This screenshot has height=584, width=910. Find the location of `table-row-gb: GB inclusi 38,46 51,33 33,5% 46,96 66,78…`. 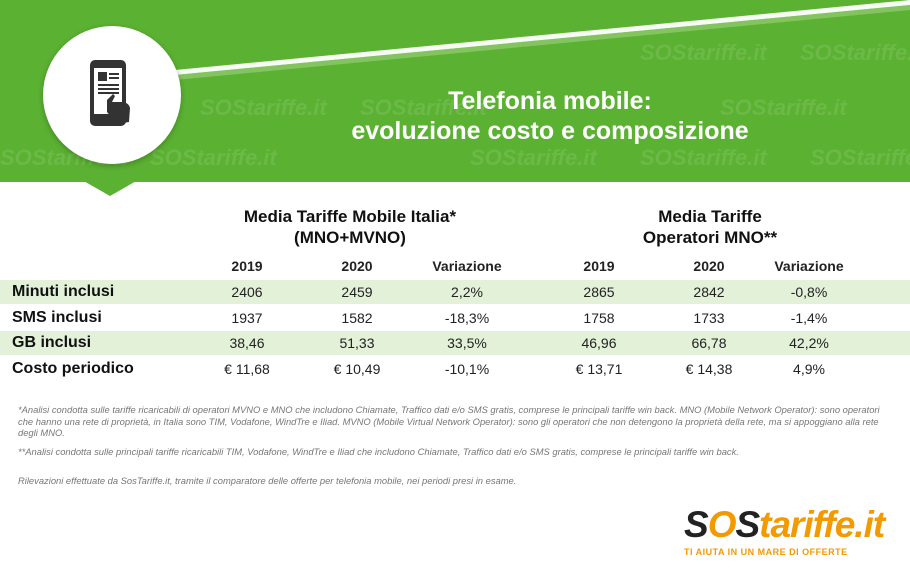

table-row-gb: GB inclusi 38,46 51,33 33,5% 46,96 66,78… is located at coordinates (455, 343).